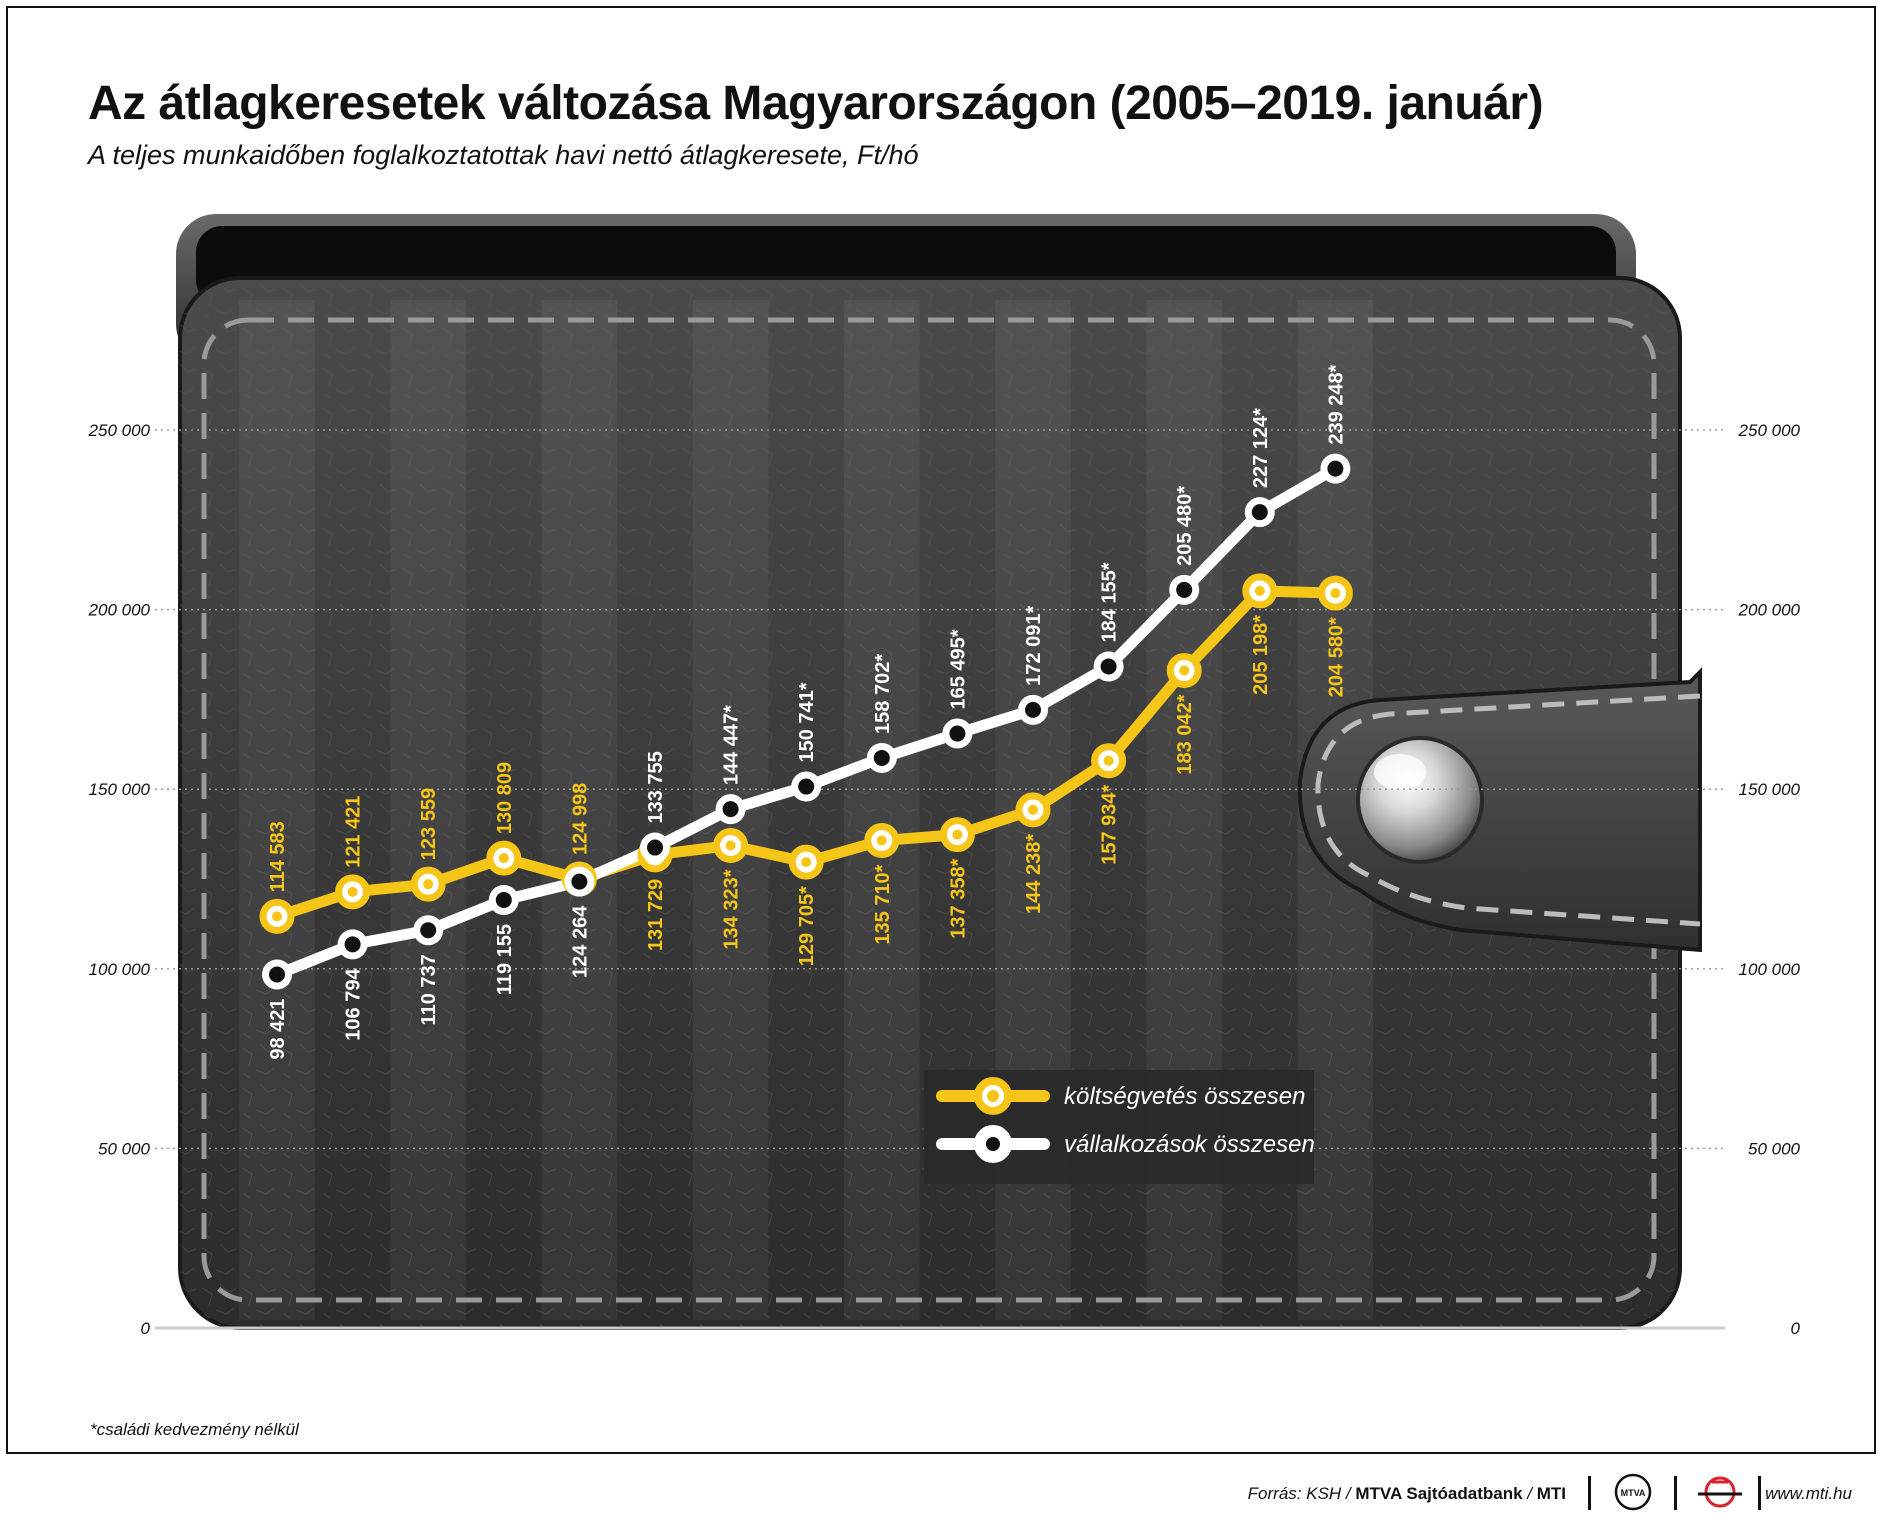 The image size is (1884, 1524). Describe the element at coordinates (1185, 734) in the screenshot. I see `value-label-koltsegvetes: 183 042*` at that location.